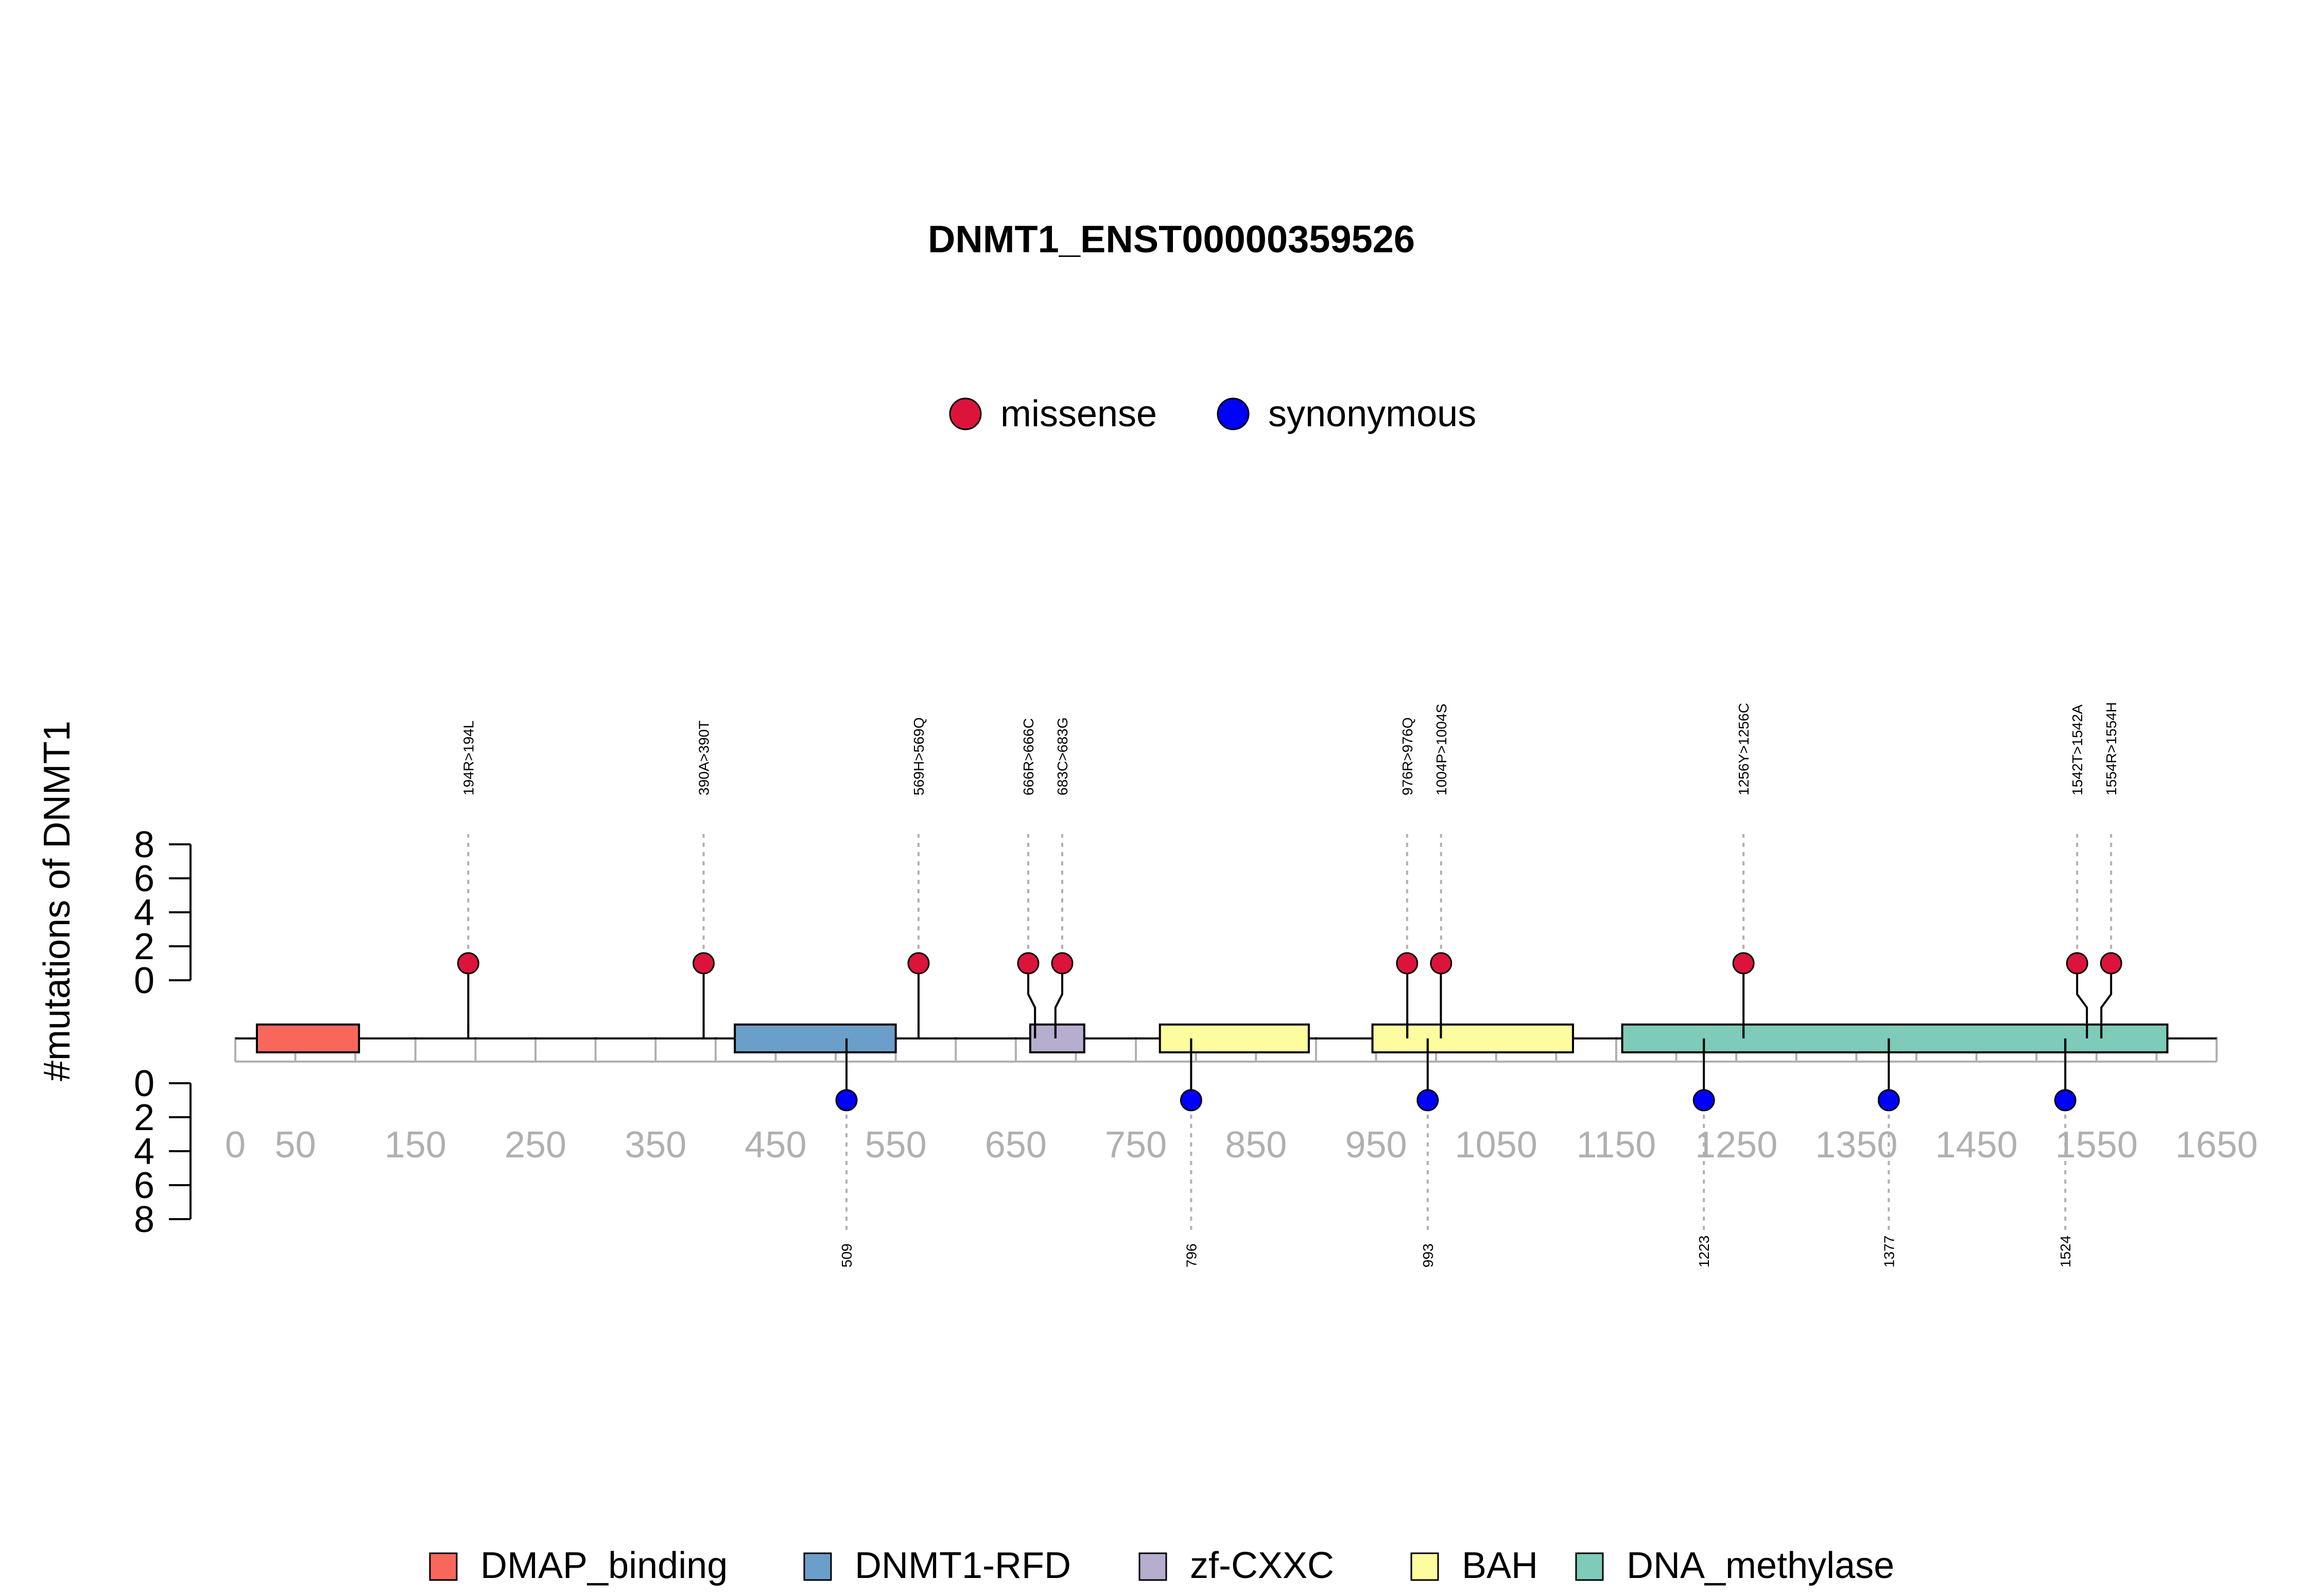  What do you see at coordinates (144, 1219) in the screenshot?
I see `y-bottom-tick-label-8: 8` at bounding box center [144, 1219].